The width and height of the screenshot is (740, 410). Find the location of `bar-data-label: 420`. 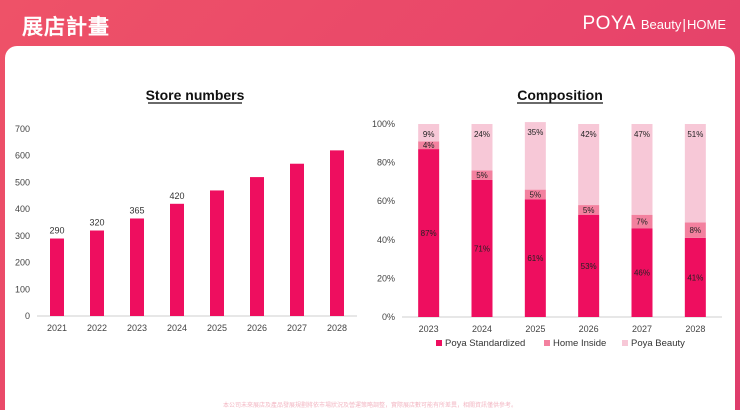

bar-data-label: 420 is located at coordinates (176, 196).